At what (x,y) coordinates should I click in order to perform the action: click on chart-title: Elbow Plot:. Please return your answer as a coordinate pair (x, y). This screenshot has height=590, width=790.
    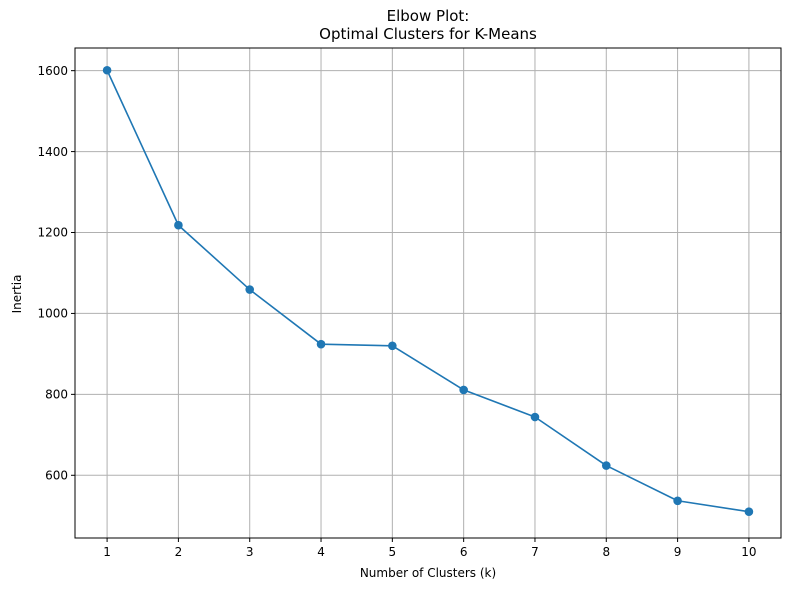
    Looking at the image, I should click on (428, 16).